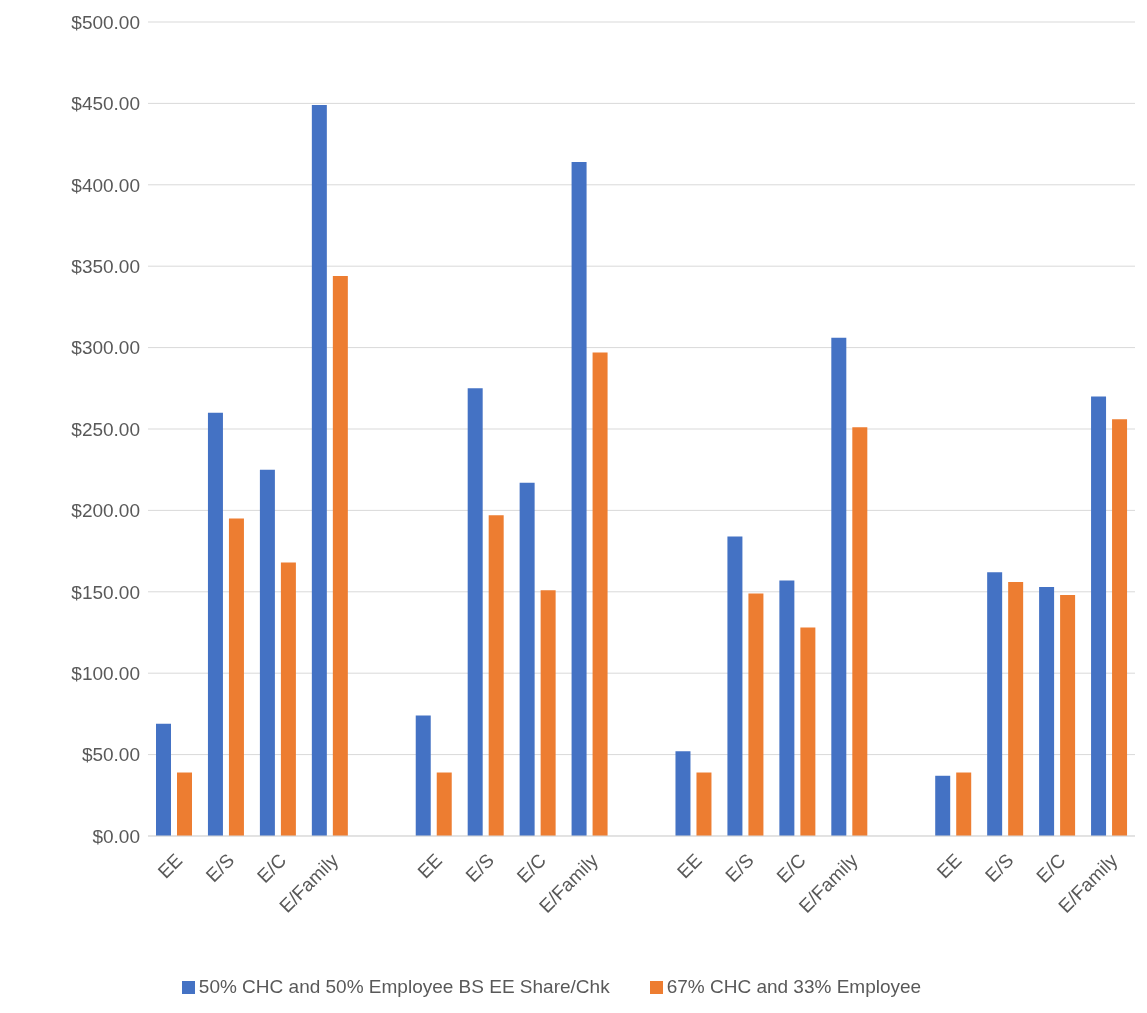 This screenshot has width=1147, height=1013. What do you see at coordinates (794, 986) in the screenshot?
I see `legend-label: 67% CHC and 33% Employee` at bounding box center [794, 986].